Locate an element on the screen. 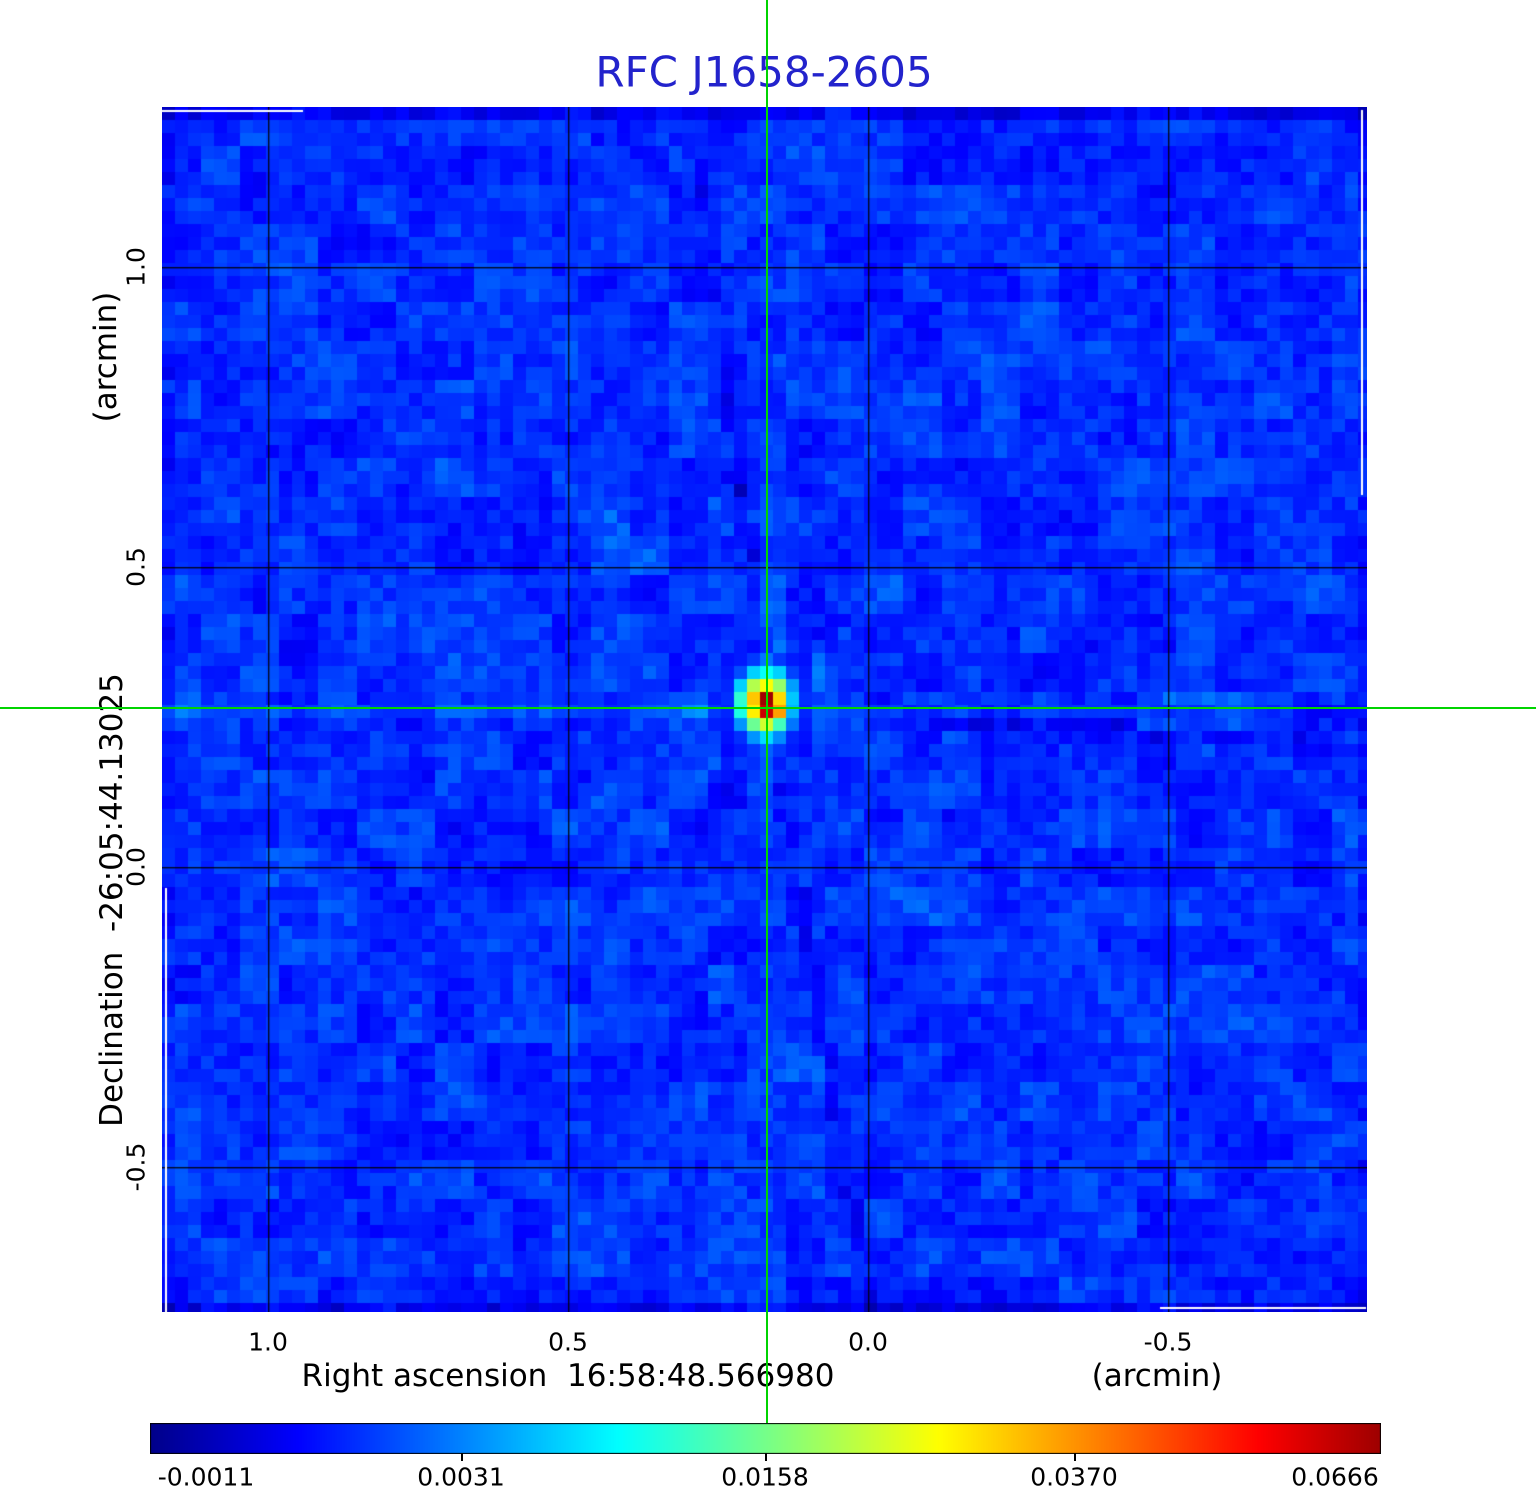  y-tick-3: -0.5 is located at coordinates (136, 1167).